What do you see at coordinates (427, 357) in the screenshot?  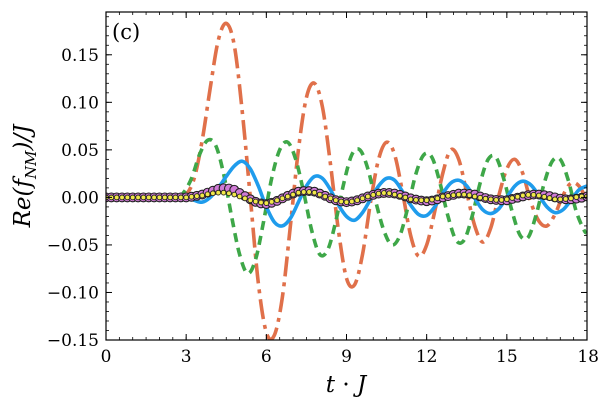 I see `x-tick-label: 12` at bounding box center [427, 357].